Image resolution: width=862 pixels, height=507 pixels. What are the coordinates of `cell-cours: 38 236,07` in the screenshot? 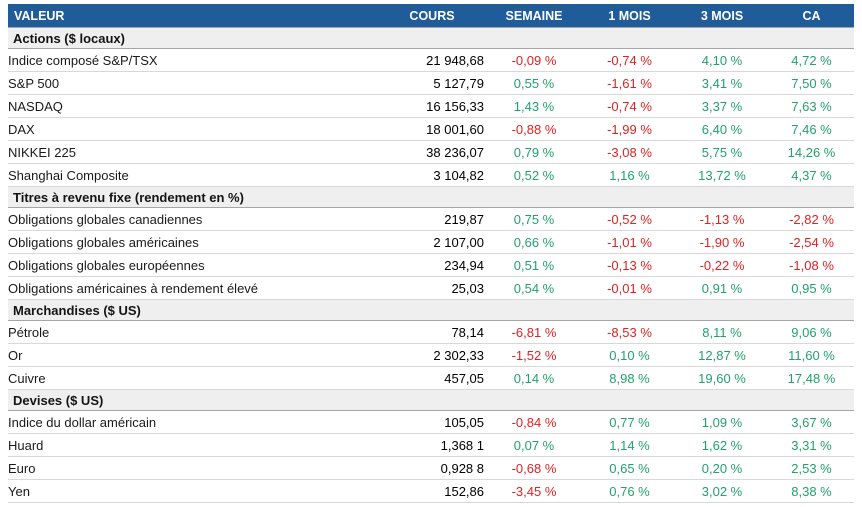 It's located at (432, 152).